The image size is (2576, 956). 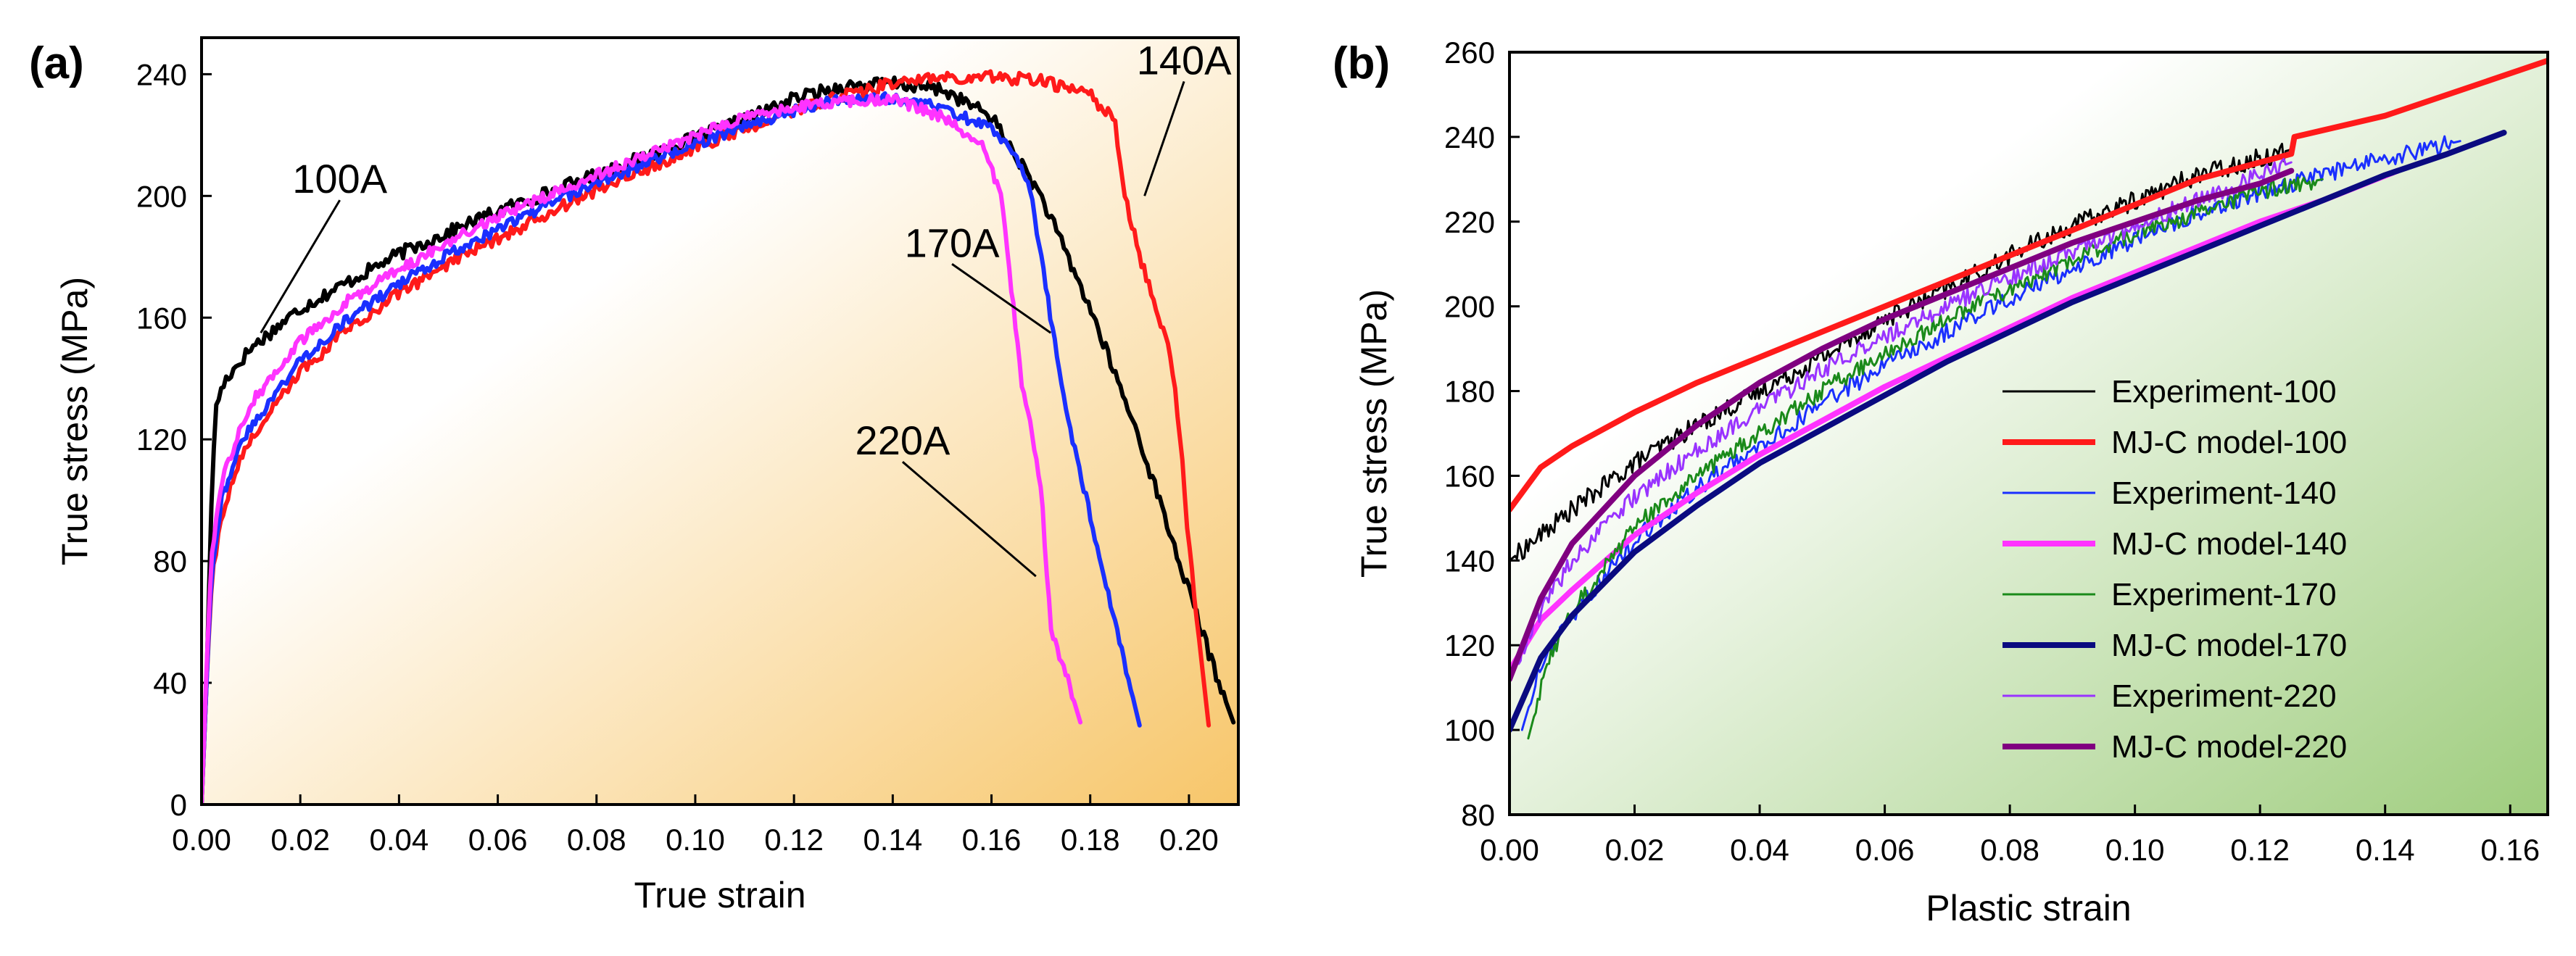 What do you see at coordinates (904, 440) in the screenshot?
I see `annotation-label: 220A` at bounding box center [904, 440].